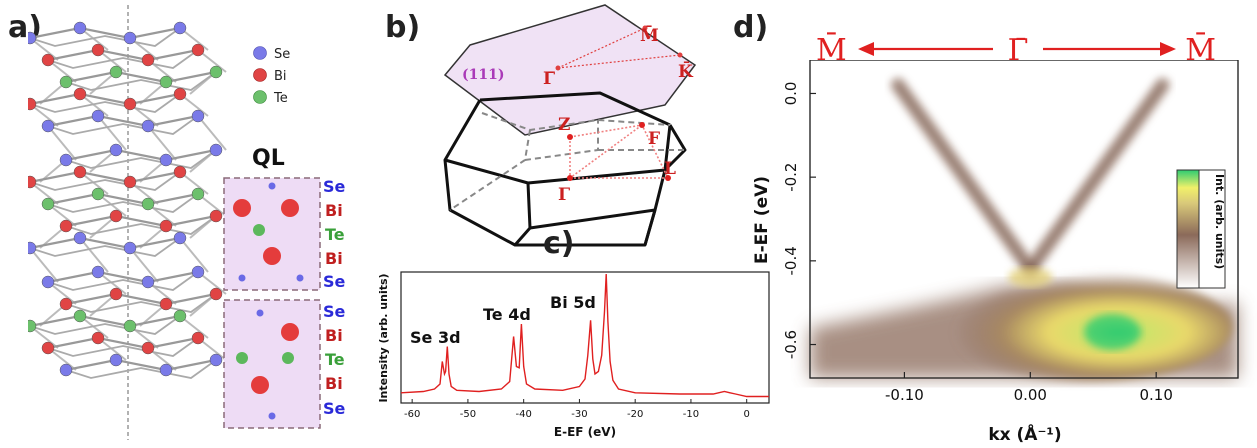  I want to click on l-point, so click(668, 178).